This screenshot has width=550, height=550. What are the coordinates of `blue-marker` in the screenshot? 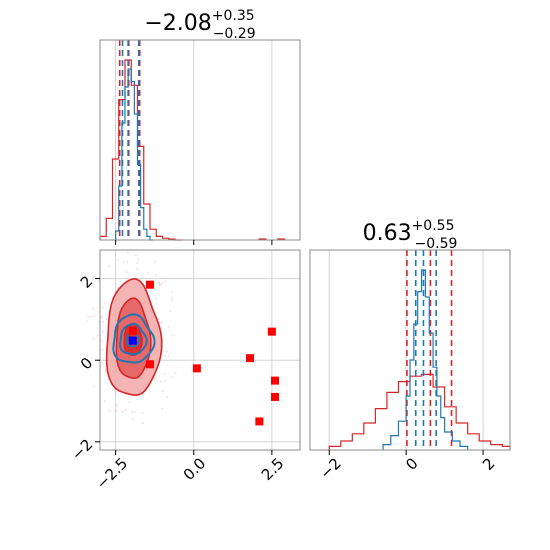 It's located at (132, 340).